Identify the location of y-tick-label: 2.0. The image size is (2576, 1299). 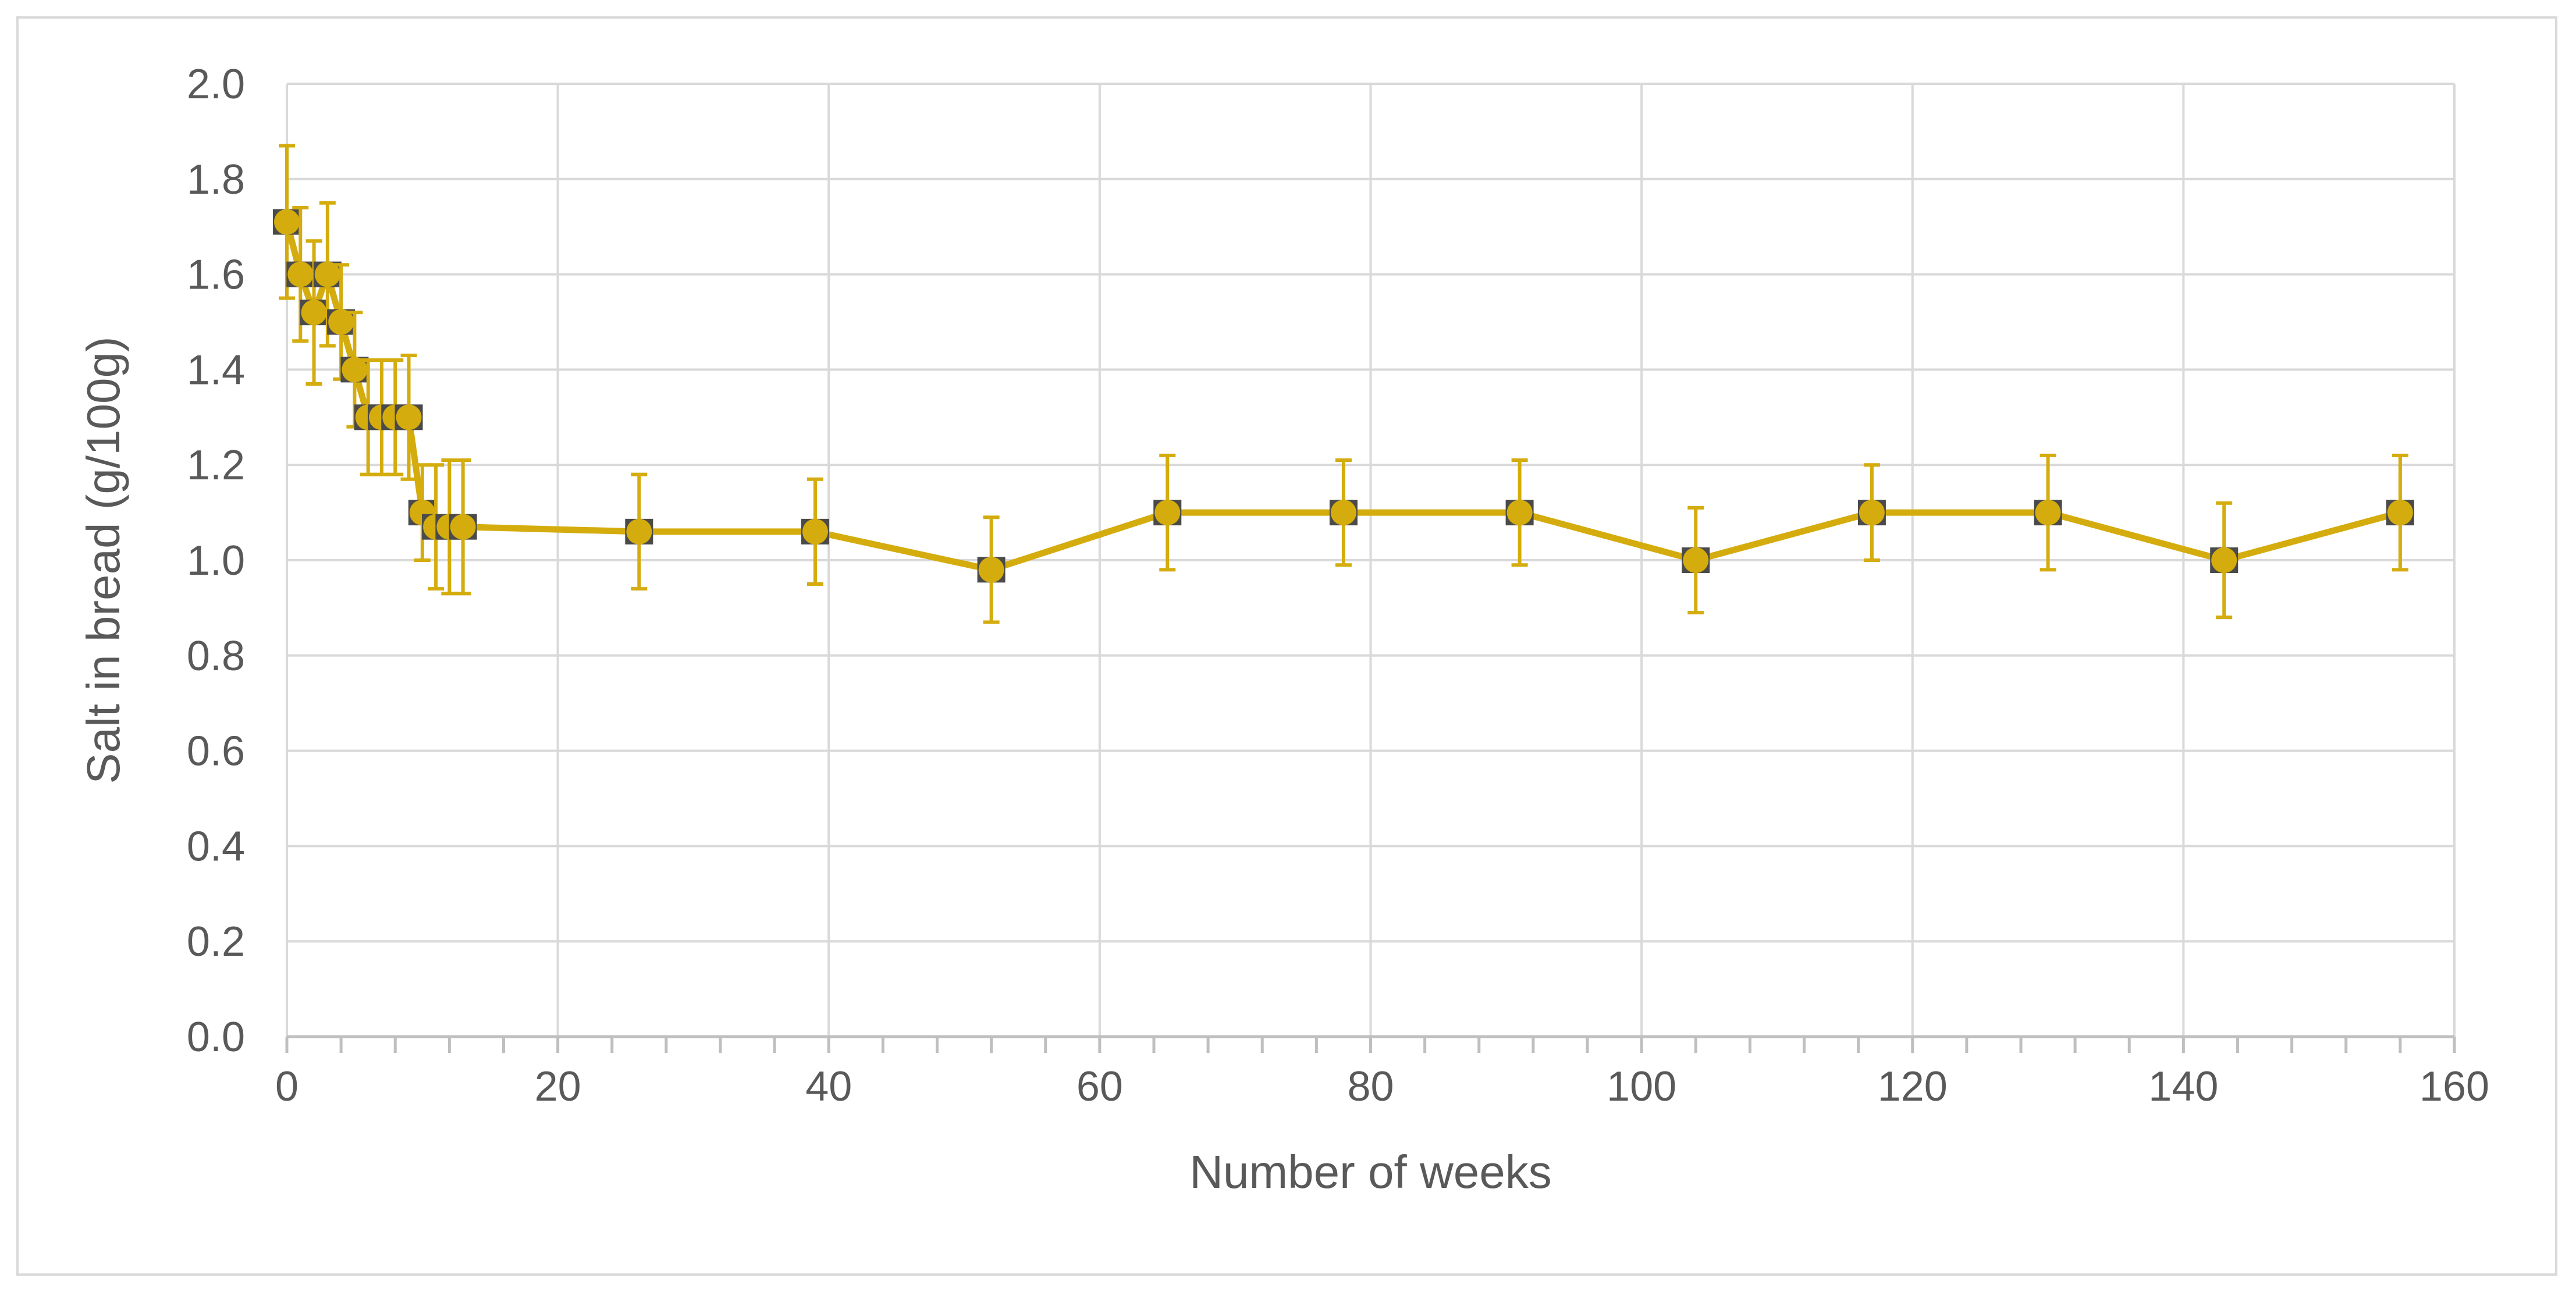
(216, 84).